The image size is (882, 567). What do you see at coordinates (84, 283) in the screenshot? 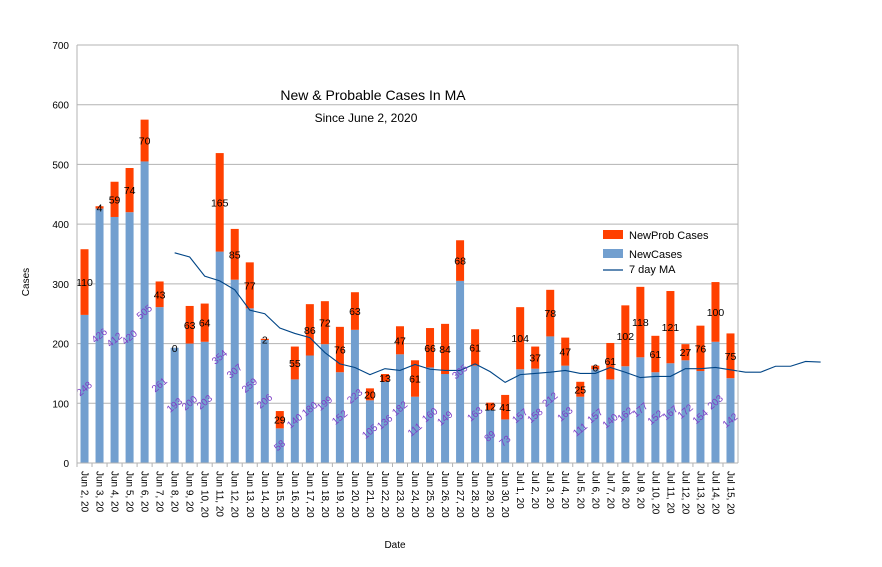
I see `data-label-newprob: 110` at bounding box center [84, 283].